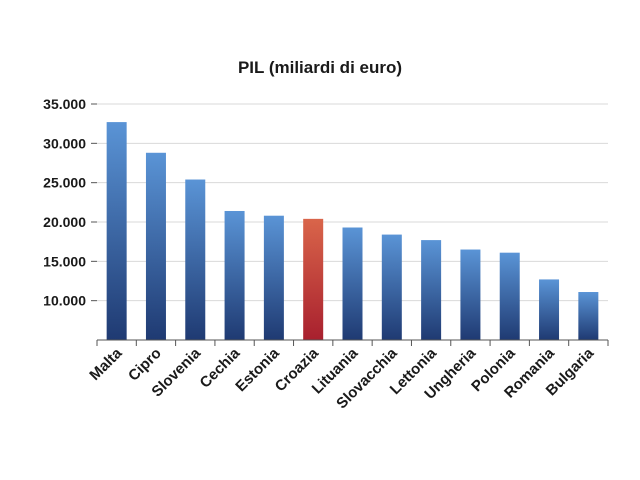  Describe the element at coordinates (352, 342) in the screenshot. I see `x-axis` at that location.